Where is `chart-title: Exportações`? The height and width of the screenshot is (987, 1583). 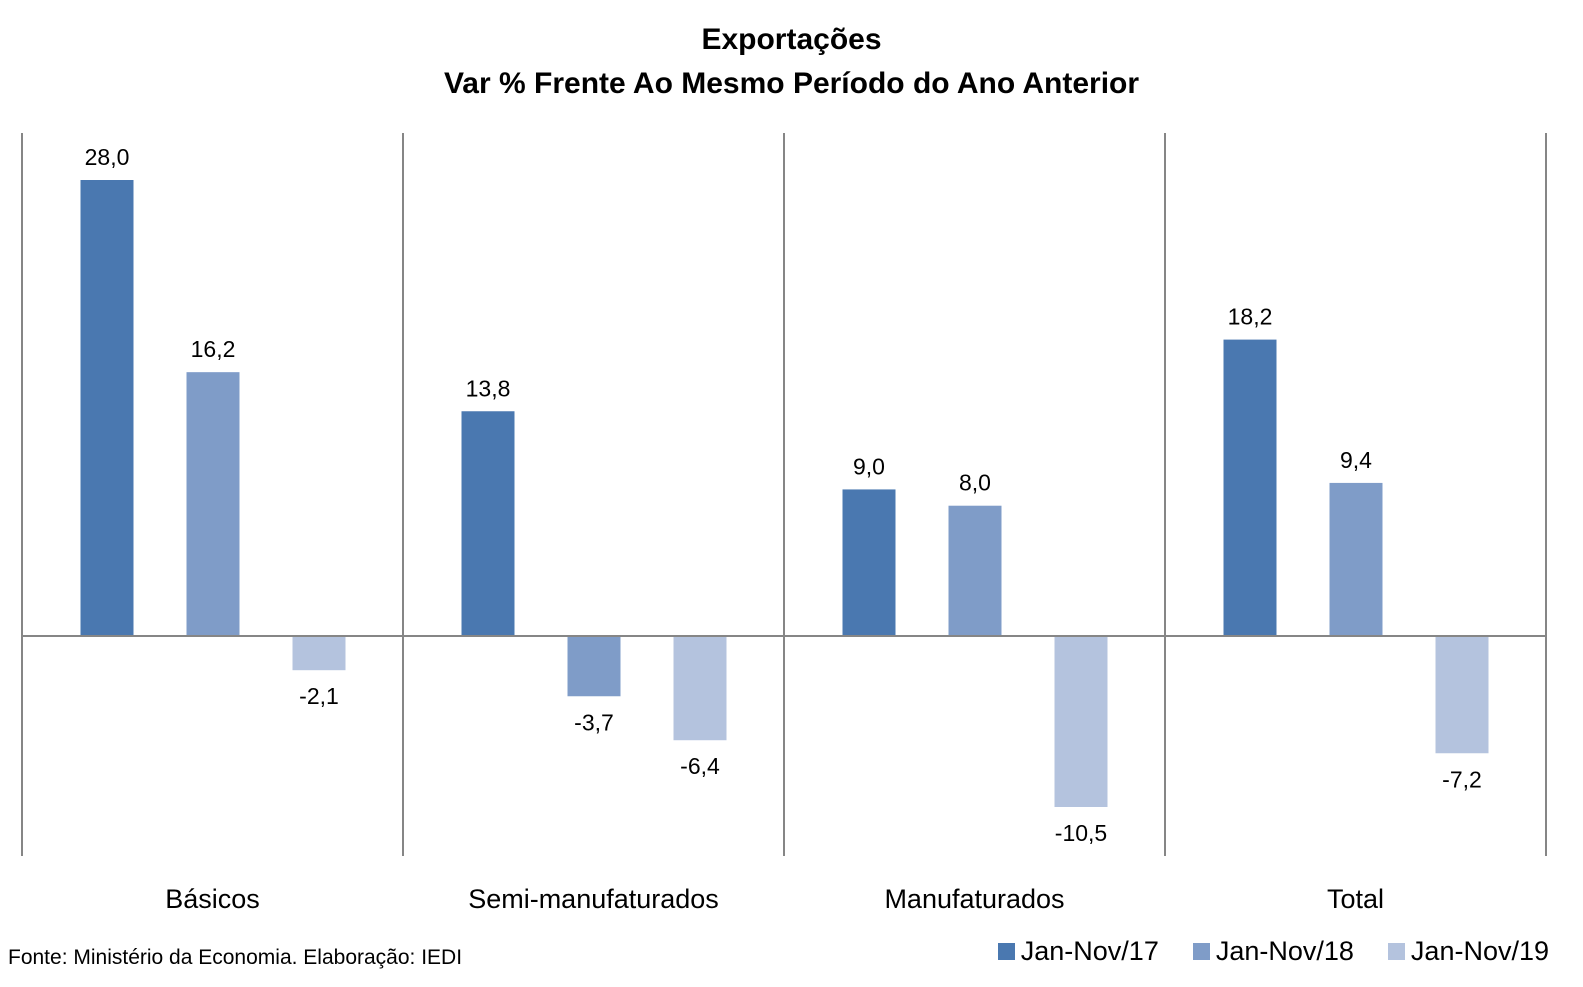
chart-title: Exportações is located at coordinates (791, 39).